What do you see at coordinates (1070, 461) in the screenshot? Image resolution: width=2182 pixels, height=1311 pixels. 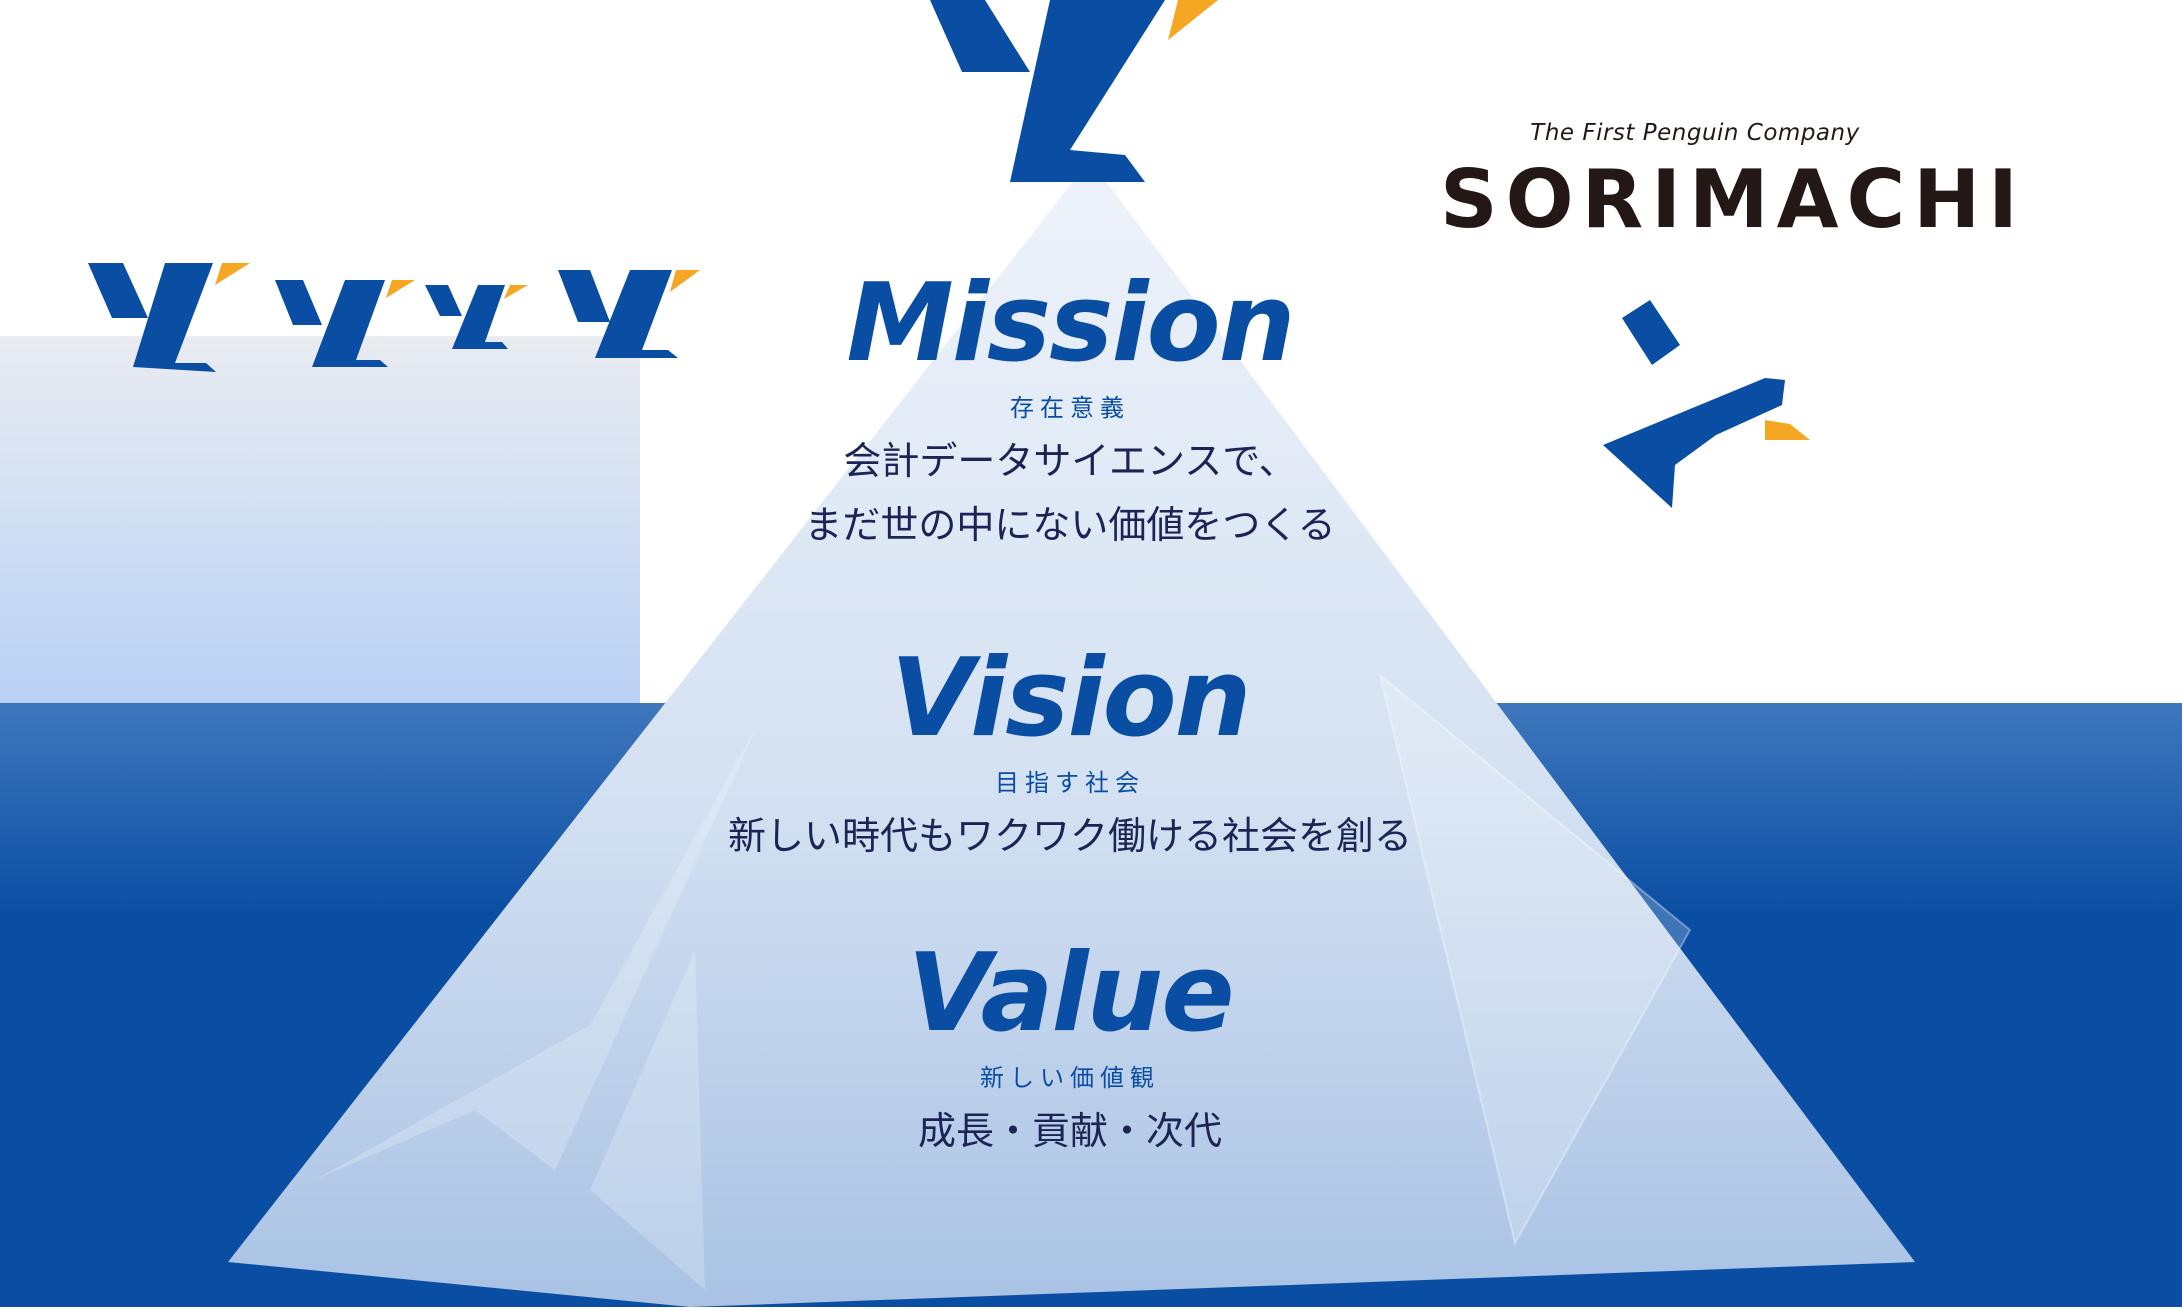 I see `mission-line: 会計データサイエンスで、` at bounding box center [1070, 461].